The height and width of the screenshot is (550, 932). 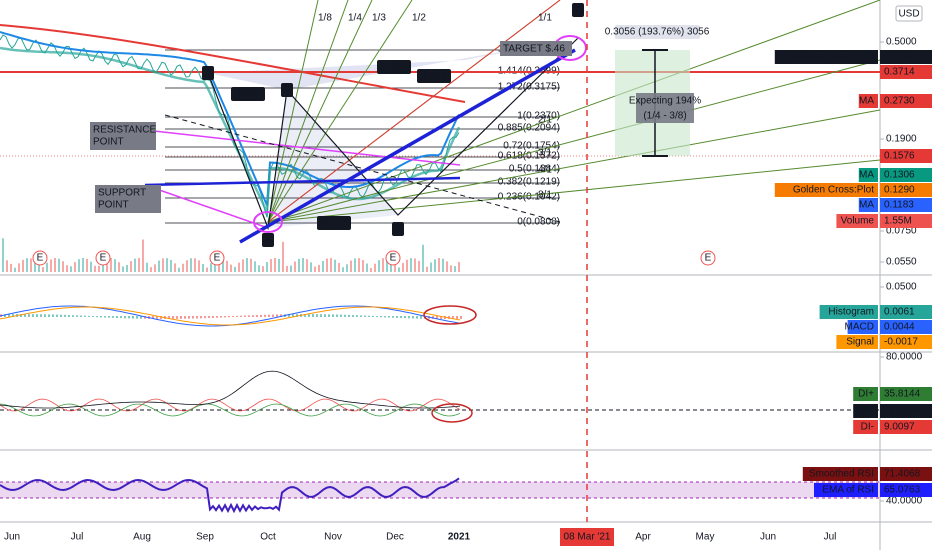 What do you see at coordinates (899, 175) in the screenshot?
I see `badge-value: 0.1306` at bounding box center [899, 175].